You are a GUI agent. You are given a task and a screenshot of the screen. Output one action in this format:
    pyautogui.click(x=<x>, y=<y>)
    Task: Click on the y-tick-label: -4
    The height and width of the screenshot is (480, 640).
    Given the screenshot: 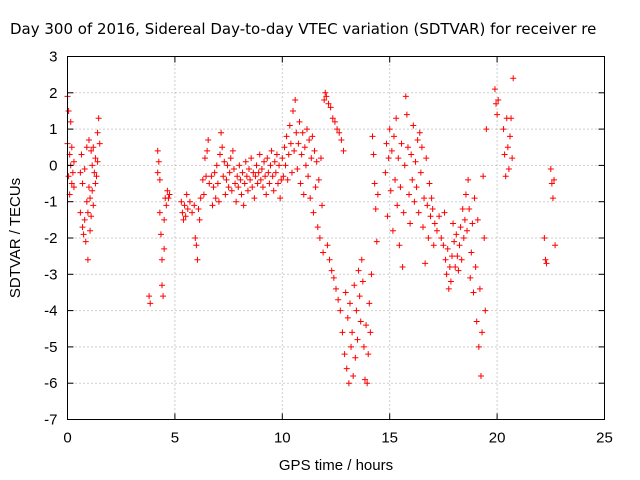 What is the action you would take?
    pyautogui.click(x=50, y=311)
    